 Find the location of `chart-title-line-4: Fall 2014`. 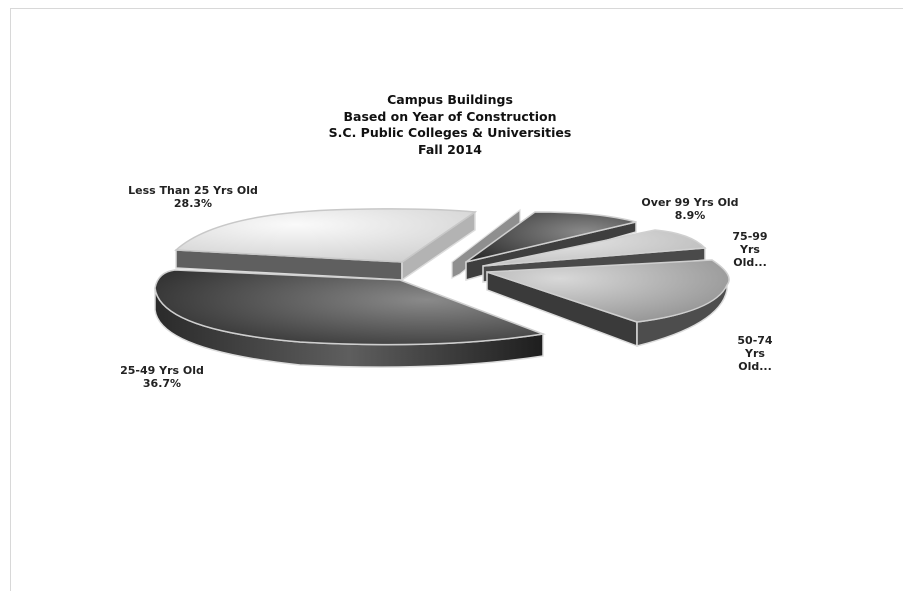

chart-title-line-4: Fall 2014 is located at coordinates (450, 149).